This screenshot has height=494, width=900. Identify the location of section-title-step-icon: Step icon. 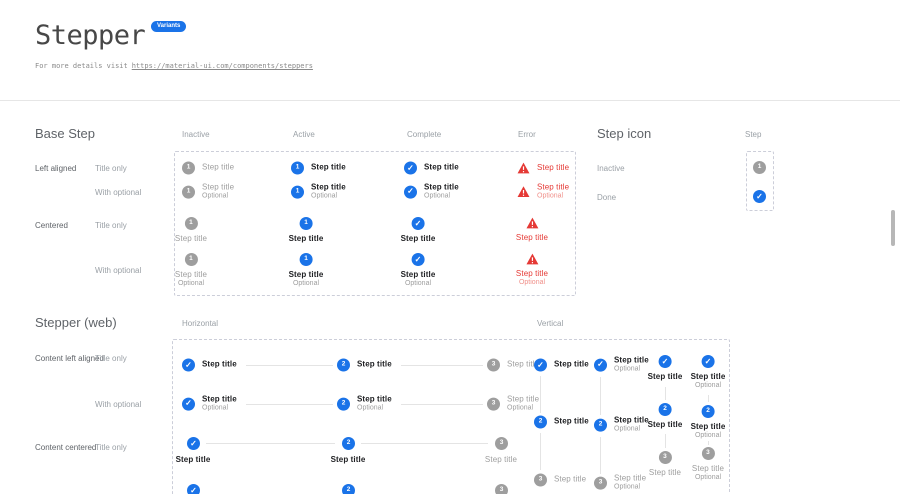
(624, 133).